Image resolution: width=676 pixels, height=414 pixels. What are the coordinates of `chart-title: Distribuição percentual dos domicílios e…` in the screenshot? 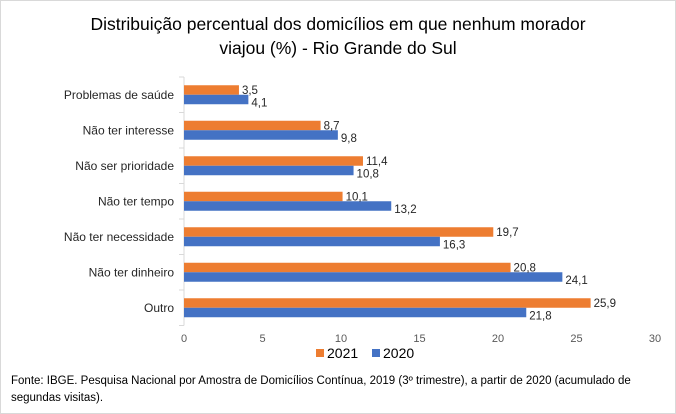 It's located at (338, 36).